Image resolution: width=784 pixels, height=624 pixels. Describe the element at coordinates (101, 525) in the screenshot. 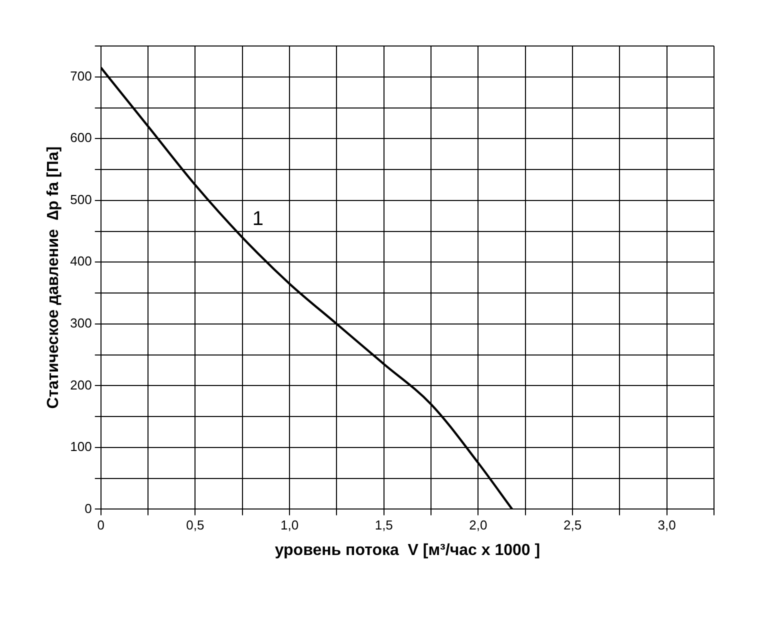

I see `x-tick-label: 0` at that location.